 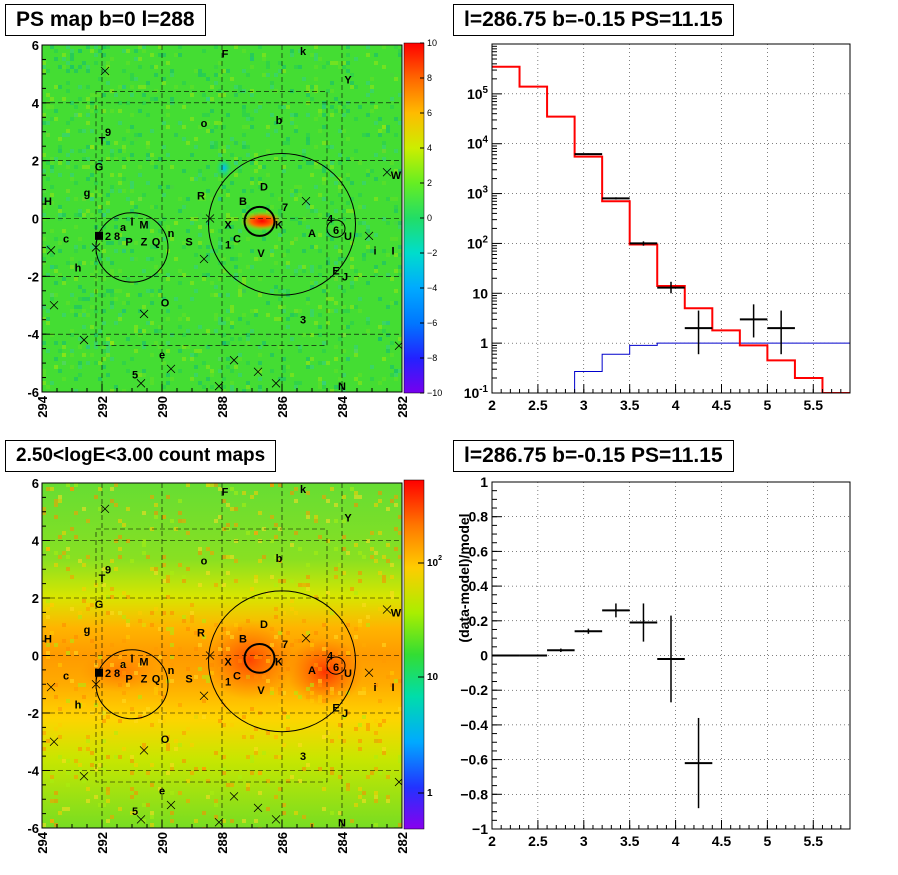 I want to click on colorbar-tick-label: −2, so click(x=432, y=253).